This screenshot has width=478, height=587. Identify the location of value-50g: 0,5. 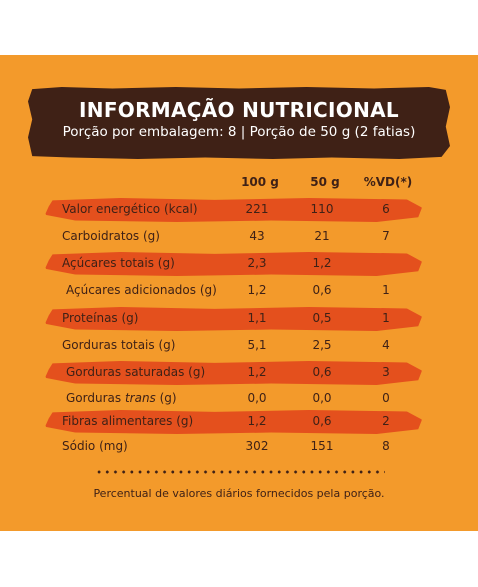
(322, 318).